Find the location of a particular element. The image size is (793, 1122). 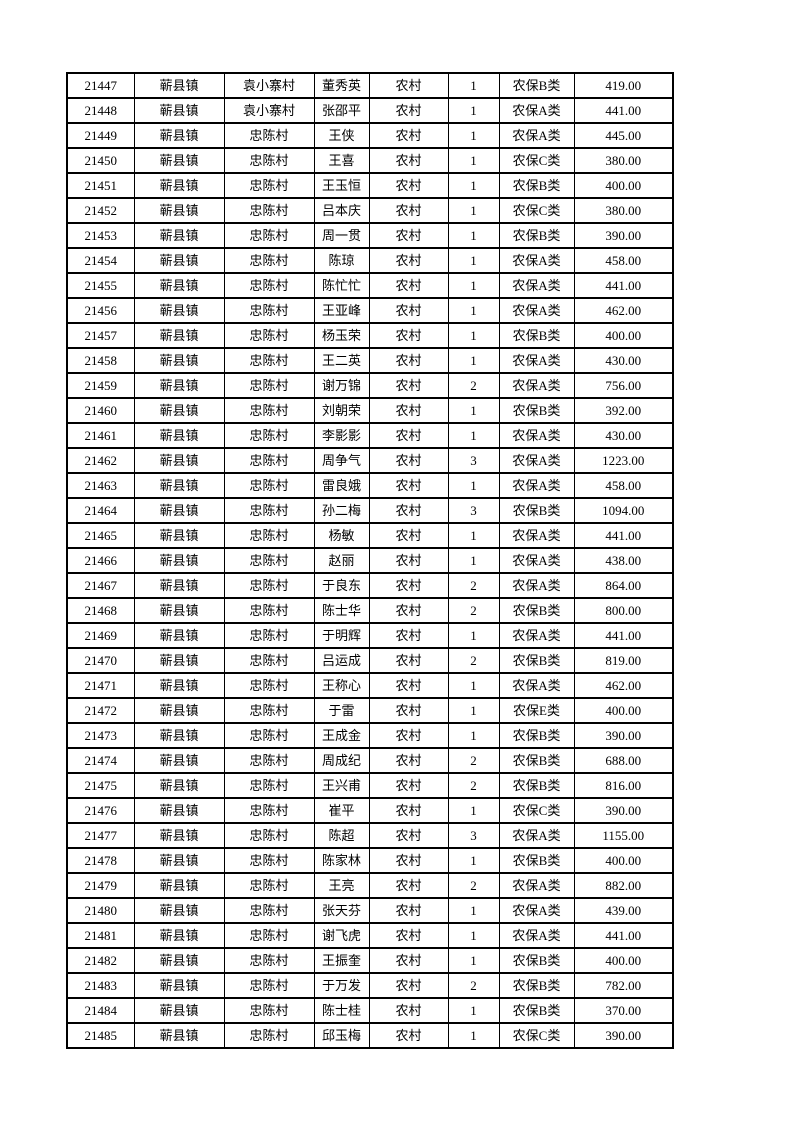

table-row: 21461 蕲县镇 忠陈村 李影影 农村 1 农保A类 430.00 is located at coordinates (370, 435).